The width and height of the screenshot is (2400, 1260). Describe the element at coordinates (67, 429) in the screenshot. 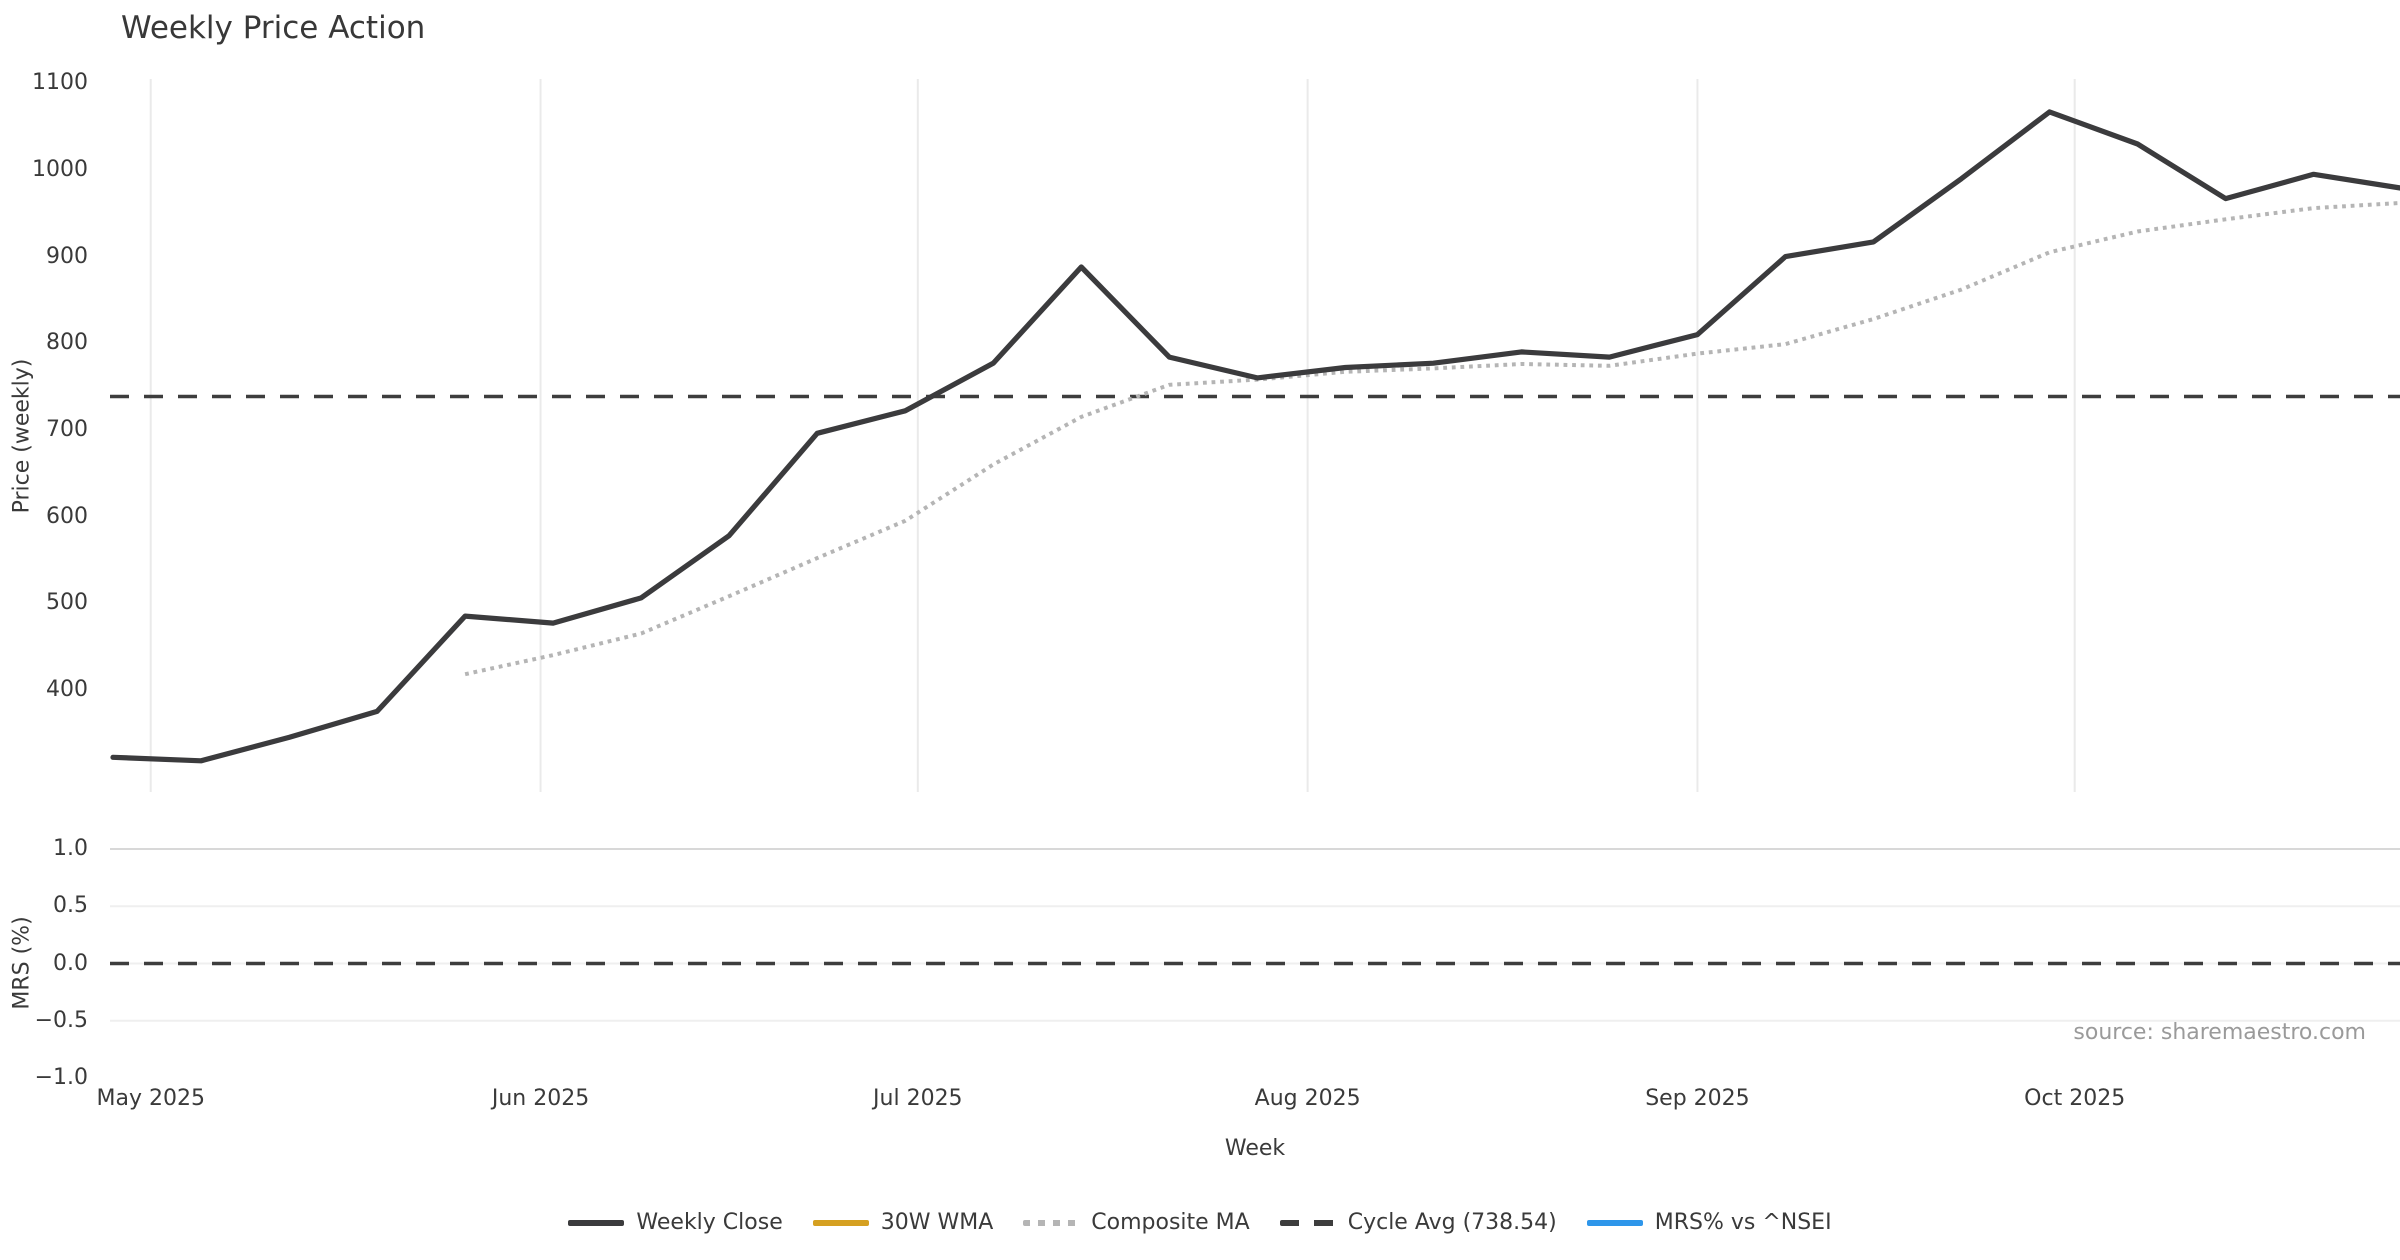

I see `price-y-tick-700: 700` at that location.